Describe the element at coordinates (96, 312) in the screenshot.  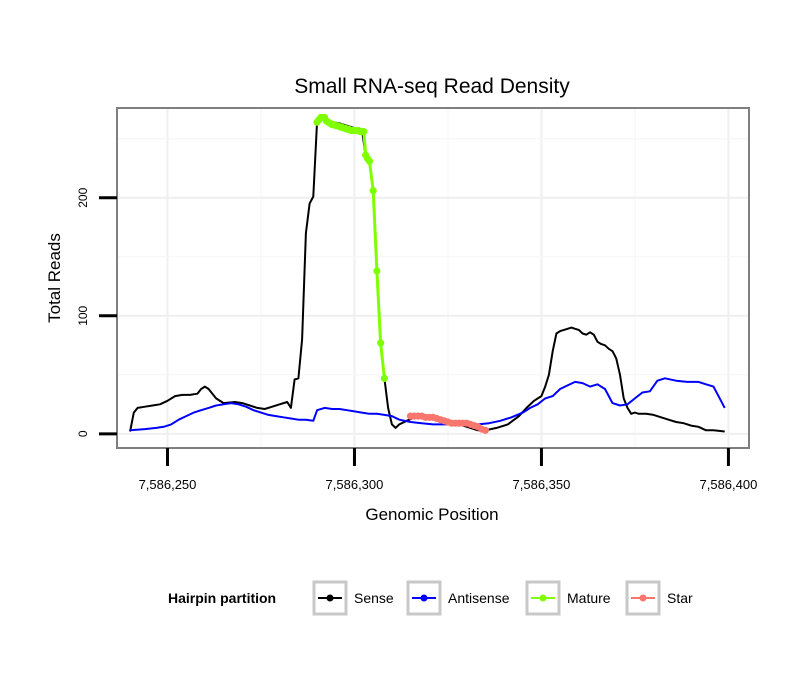
I see `y-axis: 0 100 200` at that location.